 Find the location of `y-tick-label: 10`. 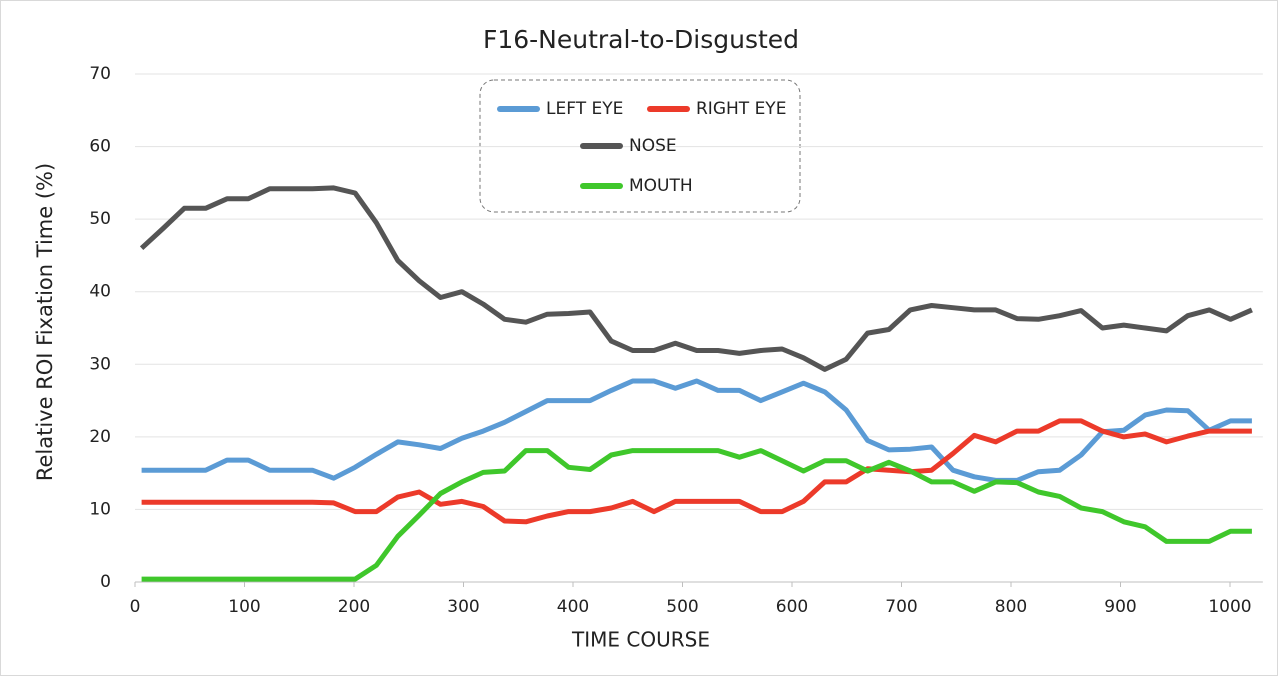

y-tick-label: 10 is located at coordinates (100, 509).